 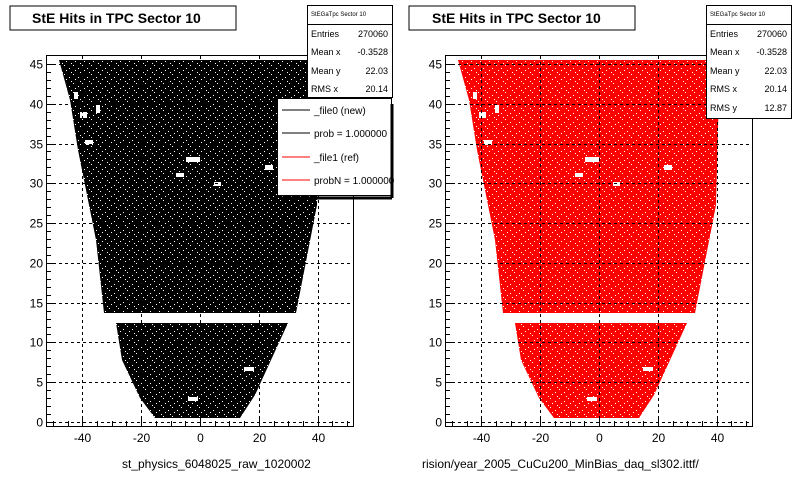 What do you see at coordinates (436, 304) in the screenshot?
I see `right-ytick-label-15: 15` at bounding box center [436, 304].